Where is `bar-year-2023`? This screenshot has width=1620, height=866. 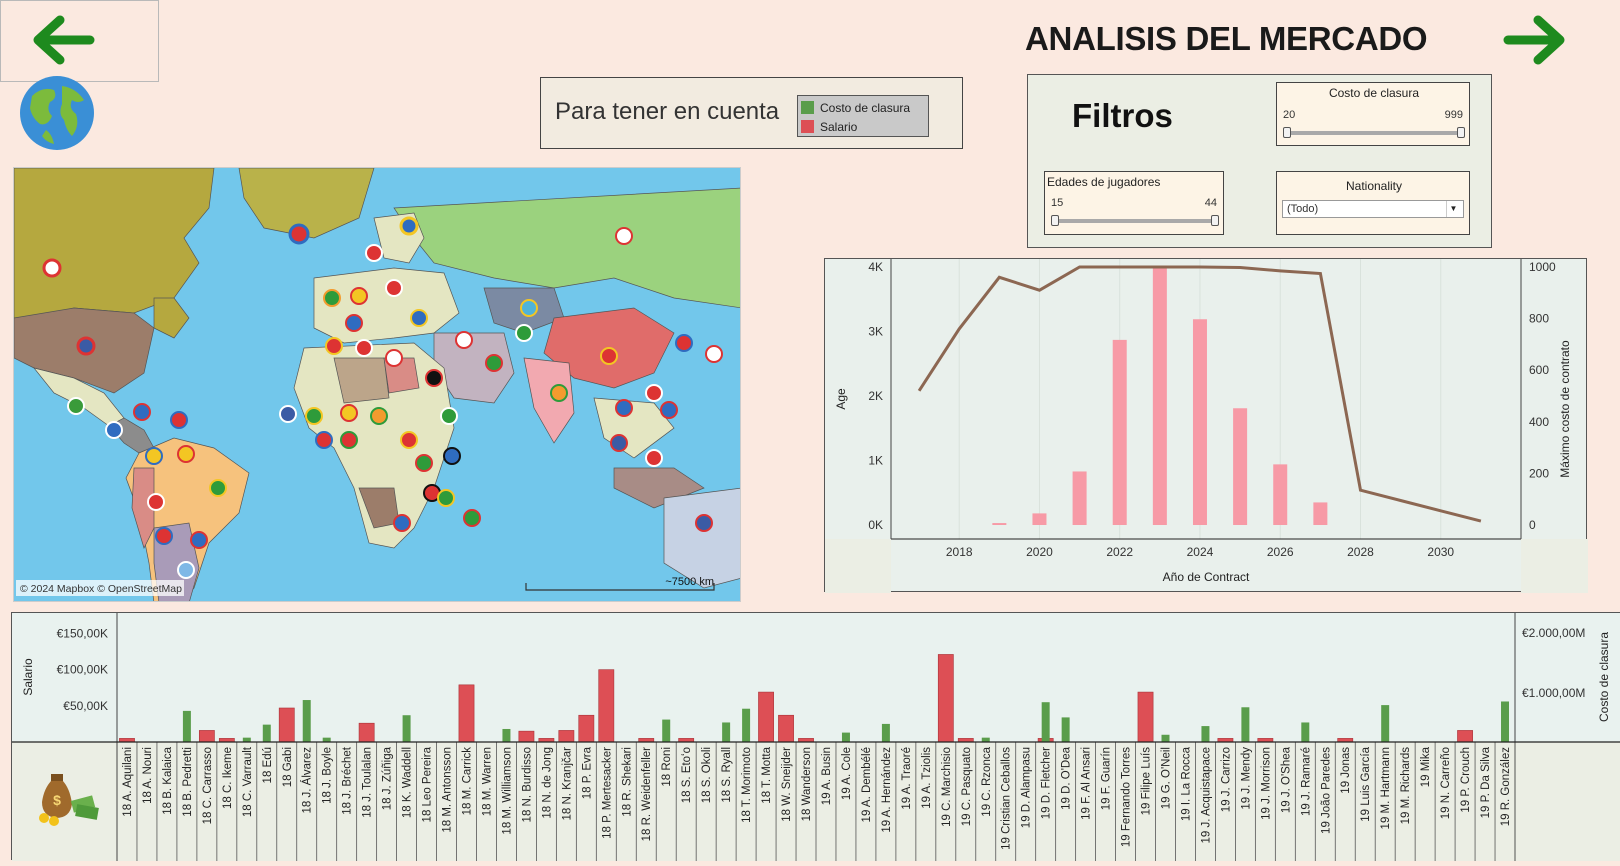
bar-year-2023 is located at coordinates (1159, 396).